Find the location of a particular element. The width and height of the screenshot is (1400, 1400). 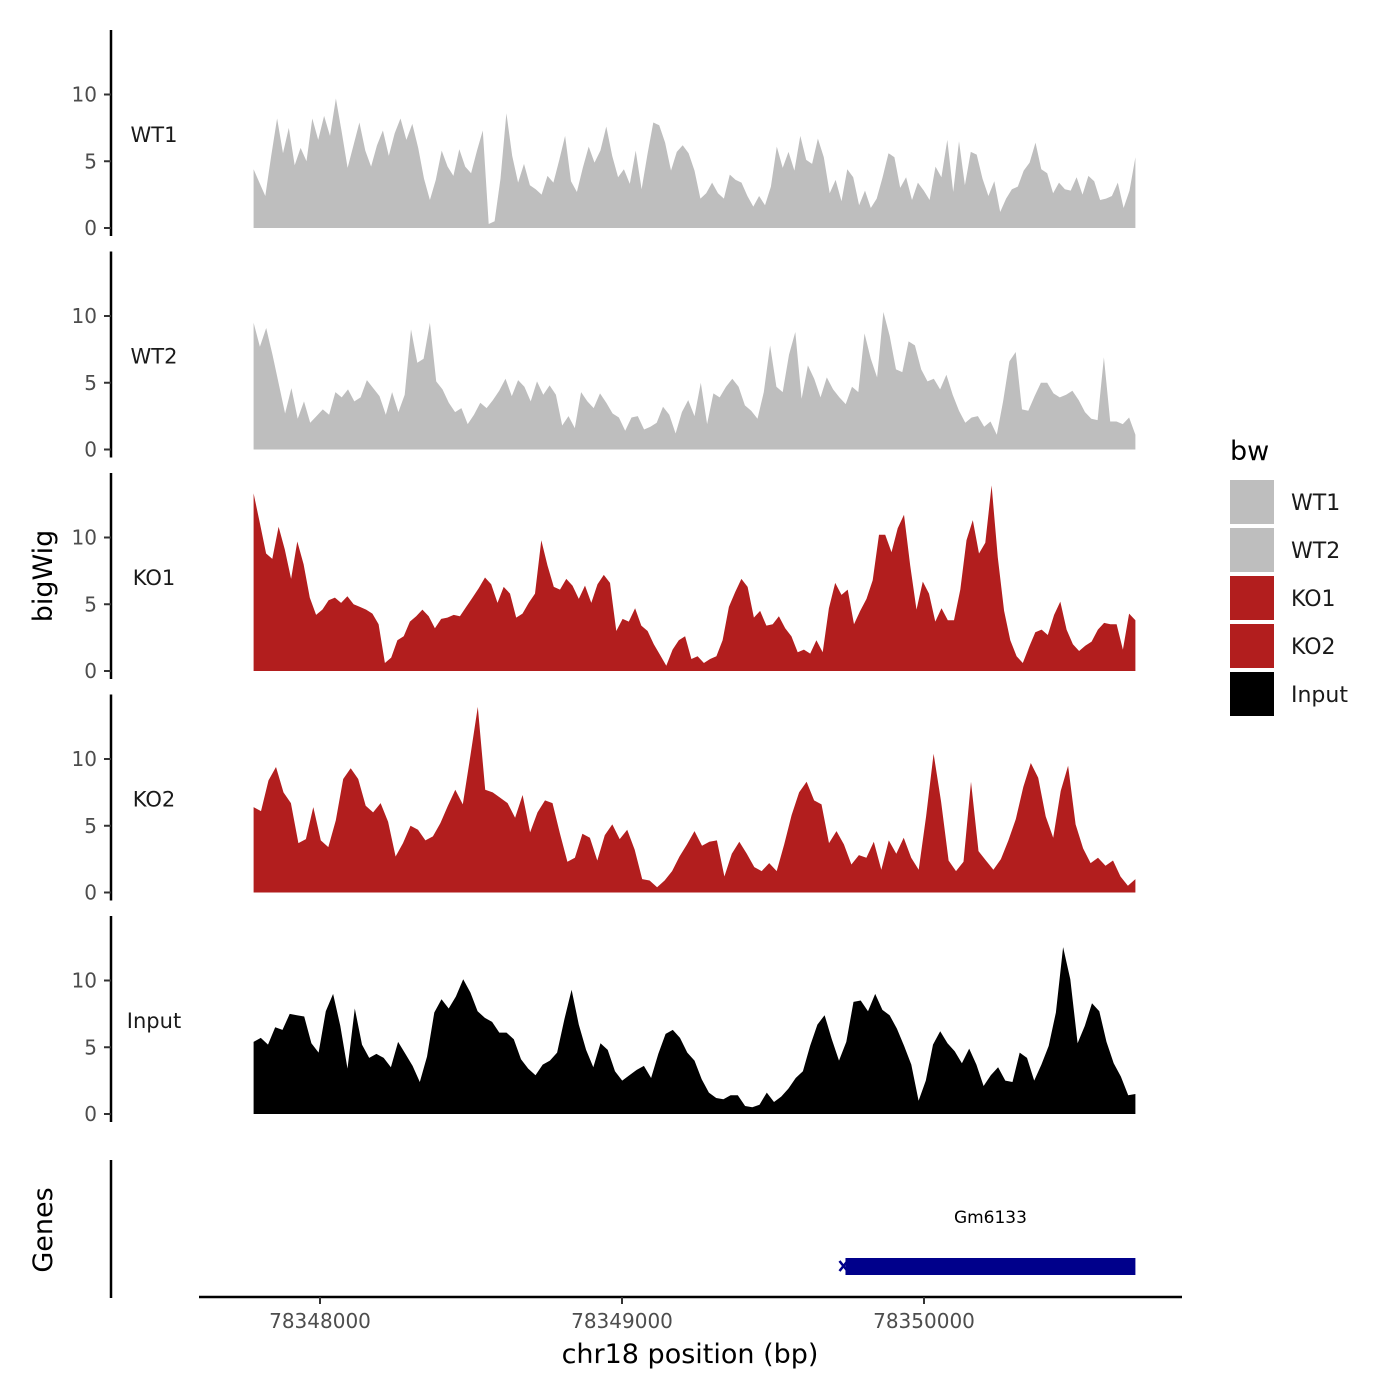

x-tick-label: 78350000 is located at coordinates (924, 1321).